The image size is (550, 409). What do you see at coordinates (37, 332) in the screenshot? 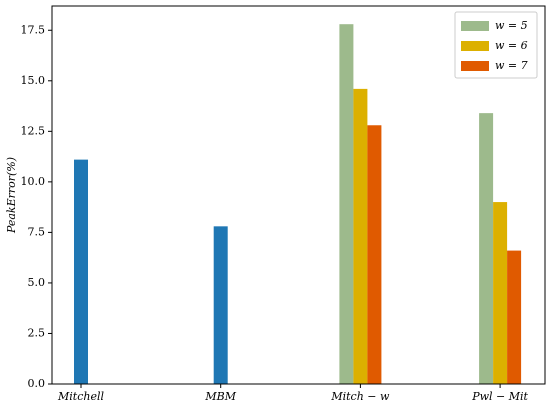
I see `y-tick-label: 2.5` at bounding box center [37, 332].